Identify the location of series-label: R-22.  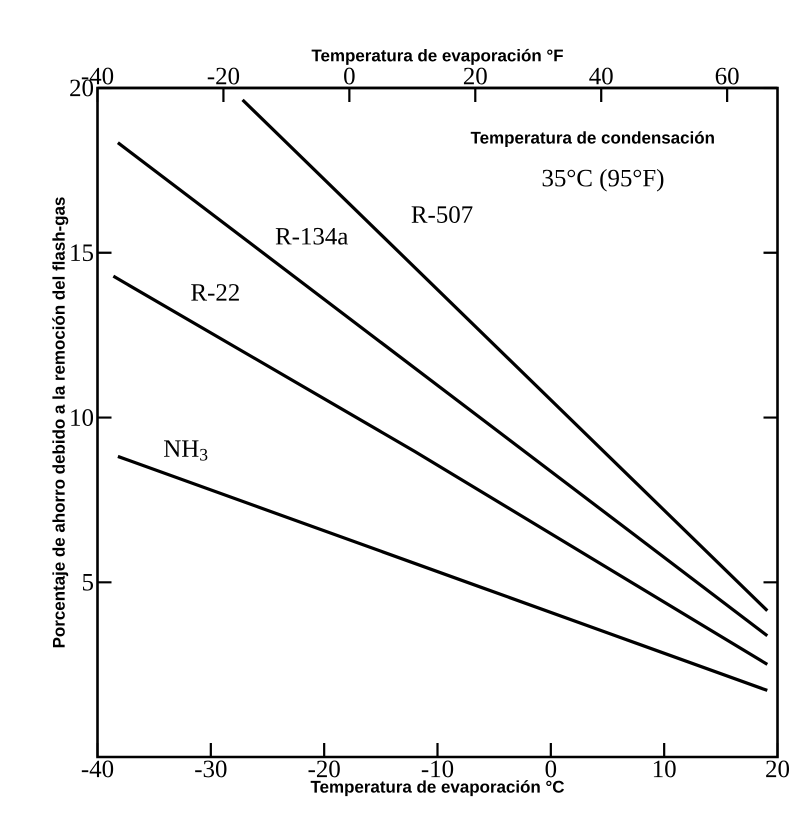
(215, 292).